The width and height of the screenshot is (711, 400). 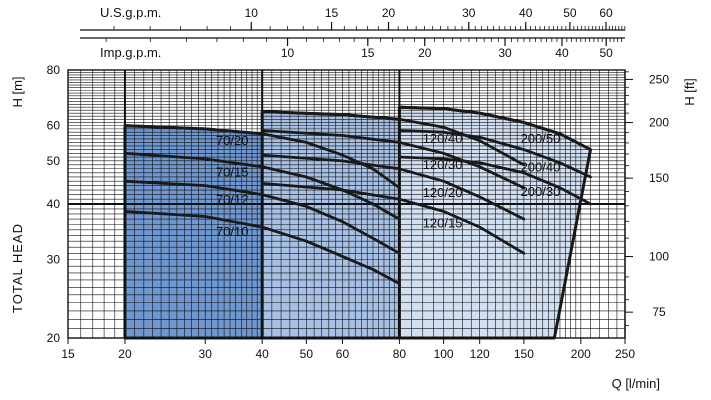 What do you see at coordinates (368, 53) in the screenshot?
I see `imp-tick-label: 15` at bounding box center [368, 53].